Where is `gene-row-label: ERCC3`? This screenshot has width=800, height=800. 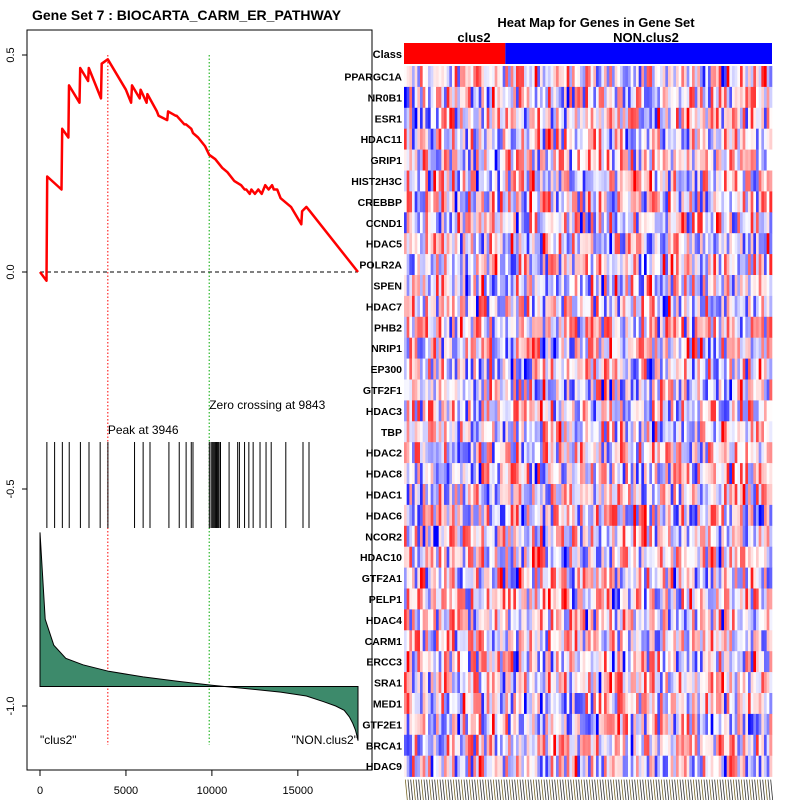
gene-row-label: ERCC3 is located at coordinates (384, 663).